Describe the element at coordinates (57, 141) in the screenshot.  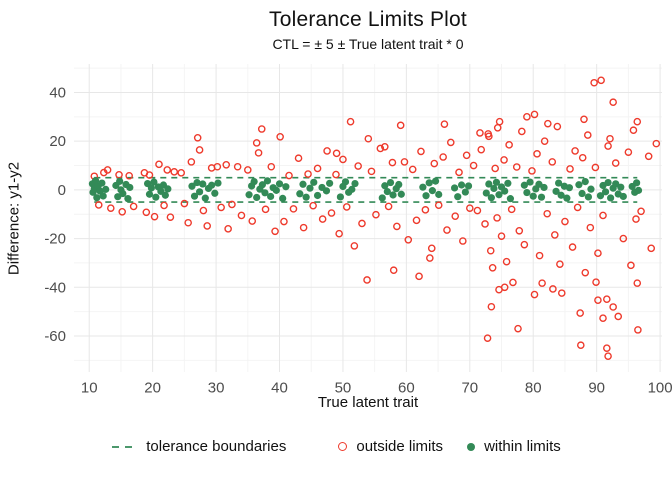
I see `y-tick-label: 20` at that location.